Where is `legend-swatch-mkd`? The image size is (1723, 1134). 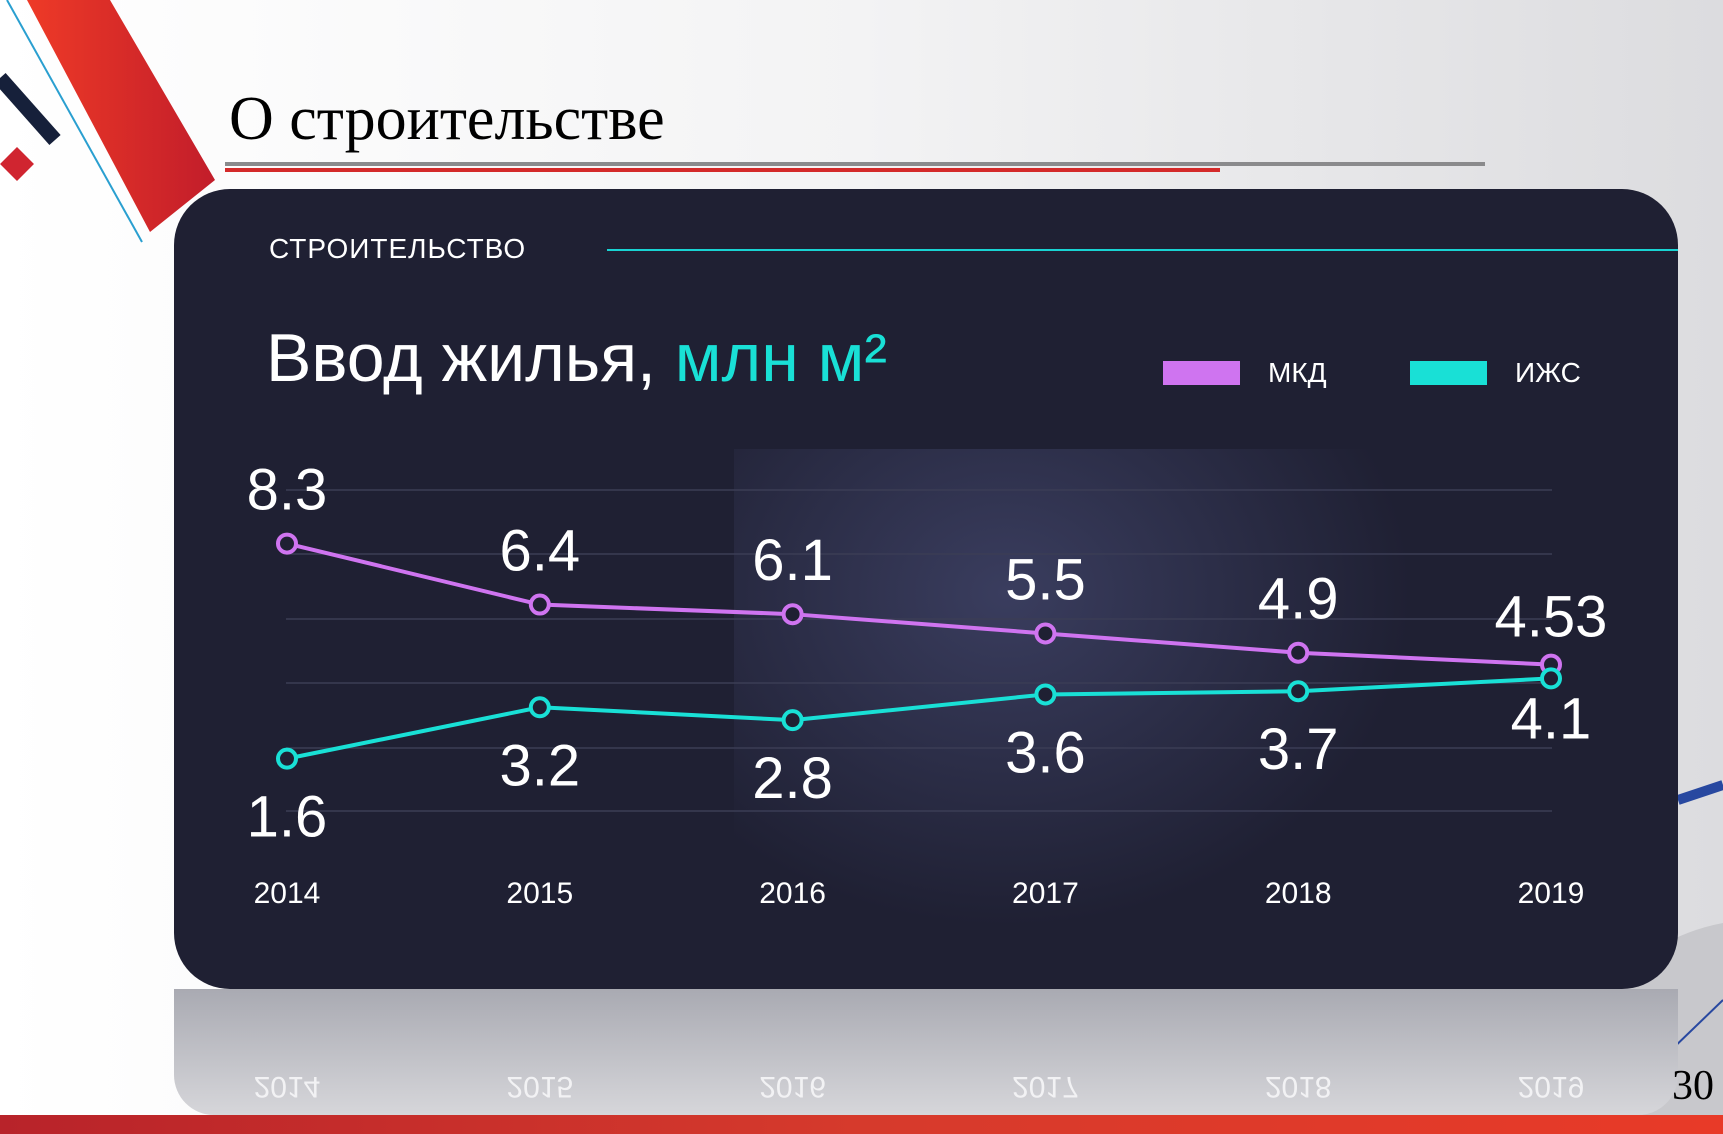 legend-swatch-mkd is located at coordinates (1201, 373).